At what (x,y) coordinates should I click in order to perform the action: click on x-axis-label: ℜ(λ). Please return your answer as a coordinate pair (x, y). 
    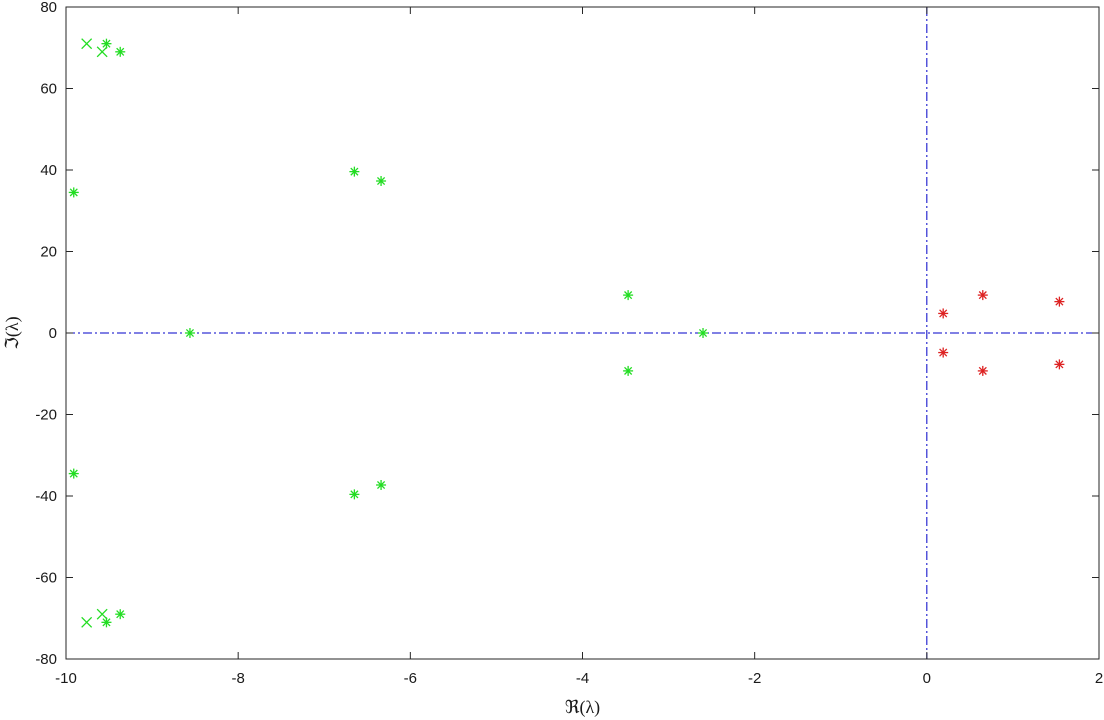
    Looking at the image, I should click on (582, 707).